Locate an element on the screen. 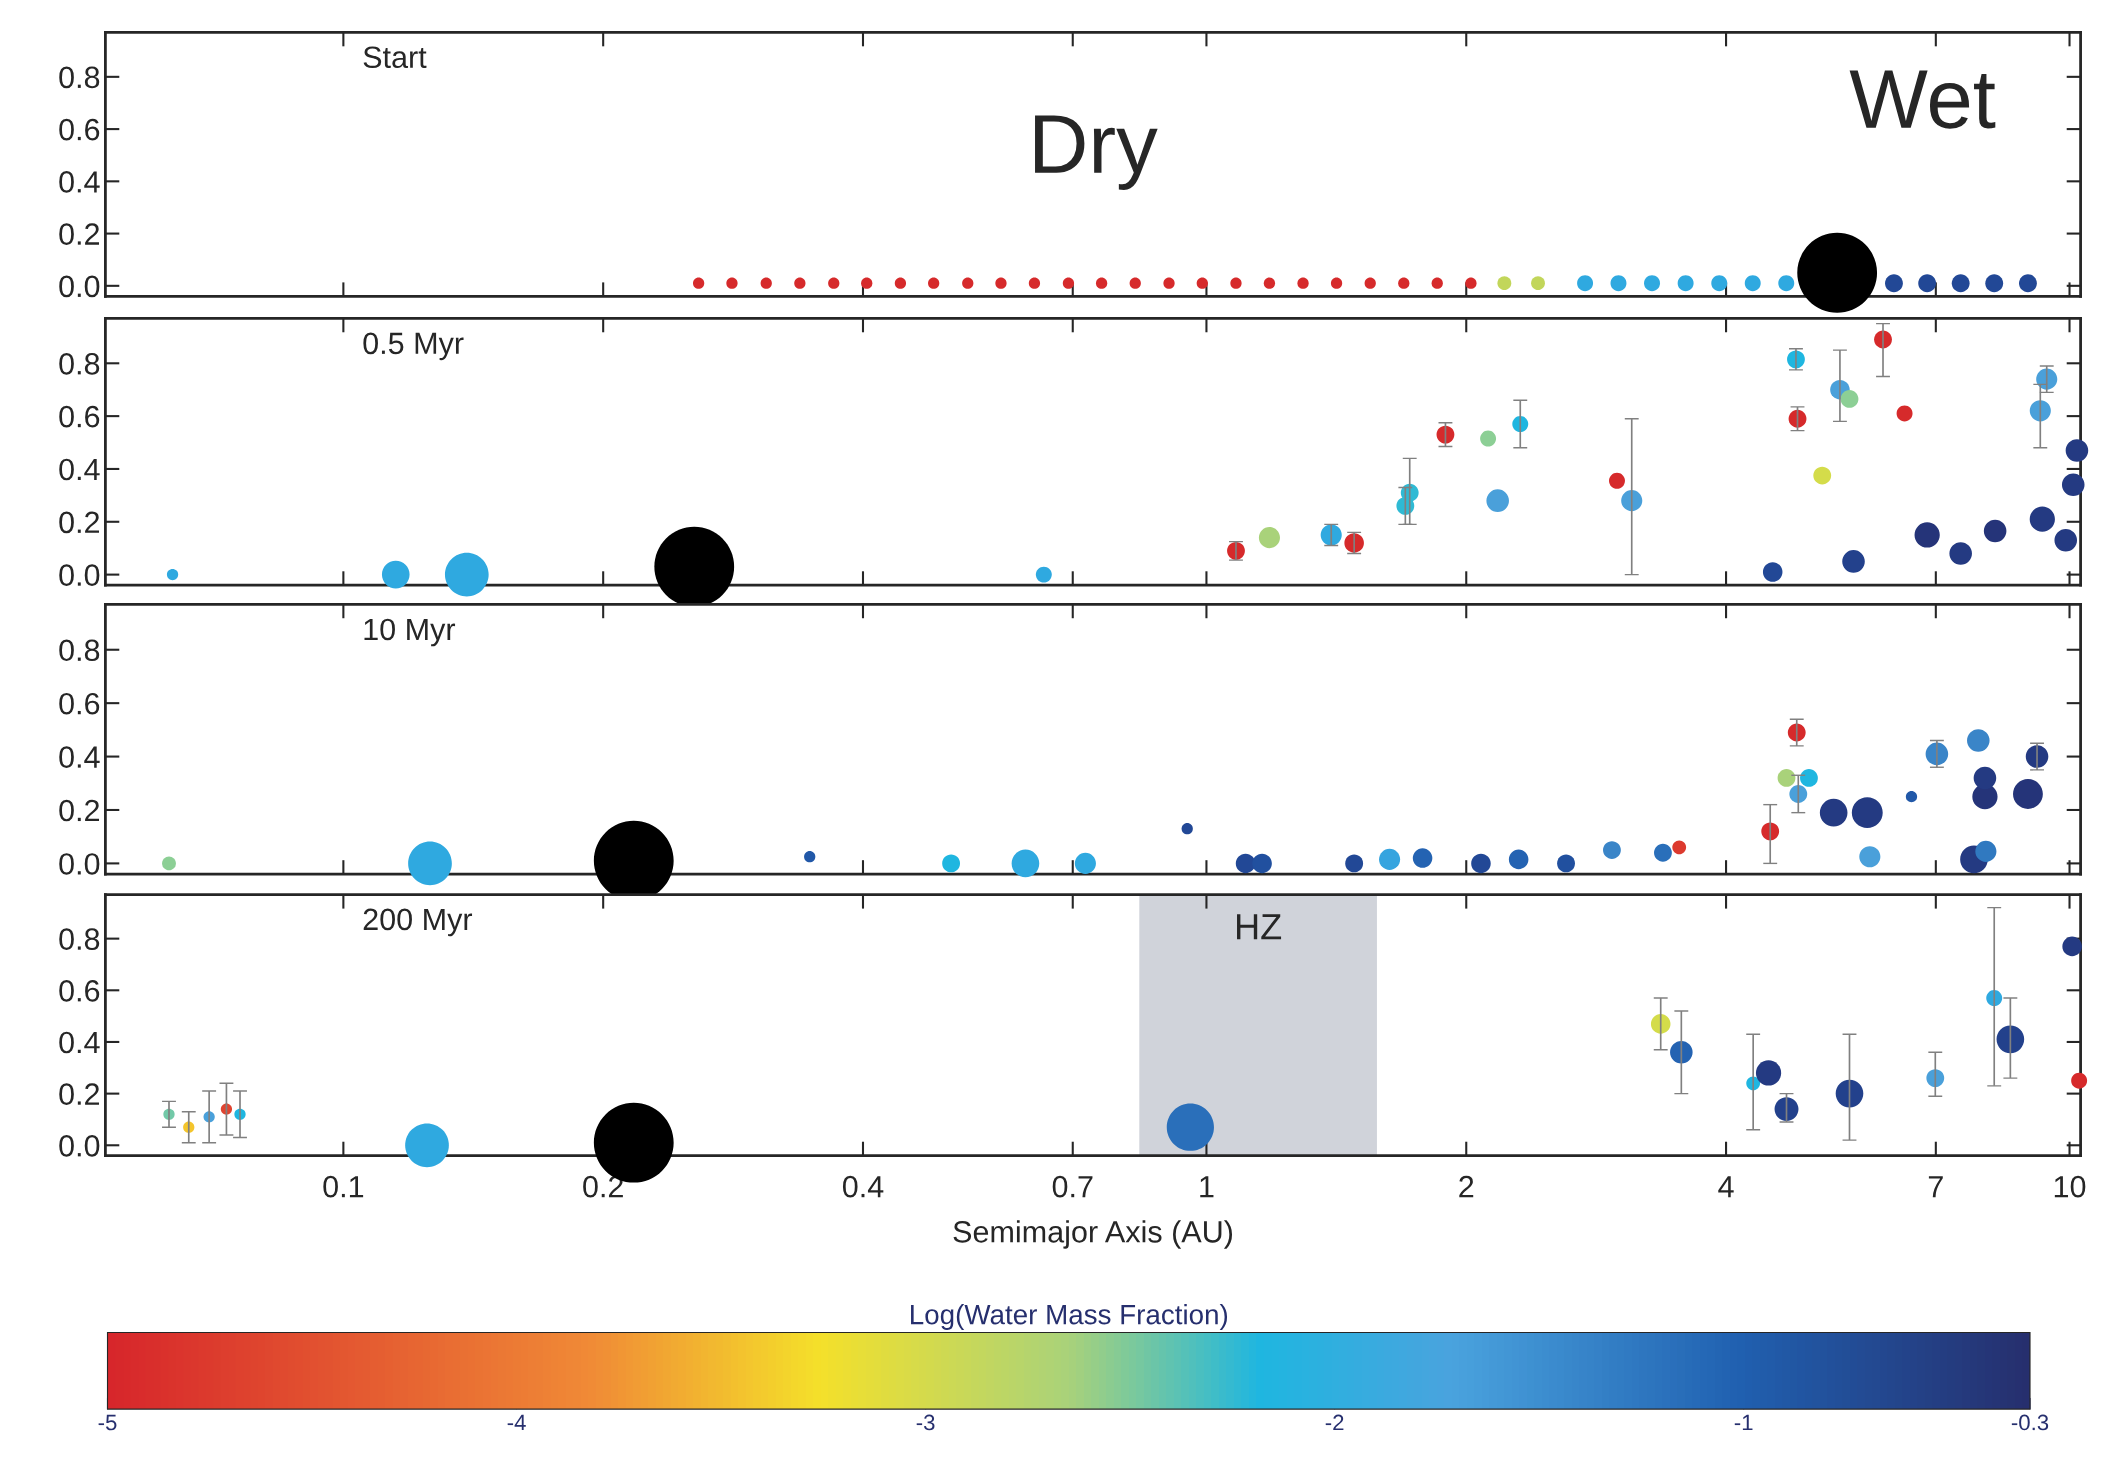 This screenshot has width=2108, height=1474. x-tick-label: 10 is located at coordinates (2070, 1186).